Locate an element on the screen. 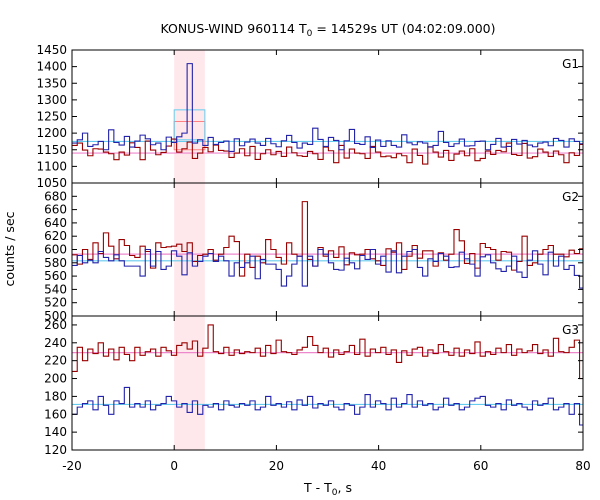 This screenshot has height=500, width=600. y-tick-label: 560 is located at coordinates (55, 276).